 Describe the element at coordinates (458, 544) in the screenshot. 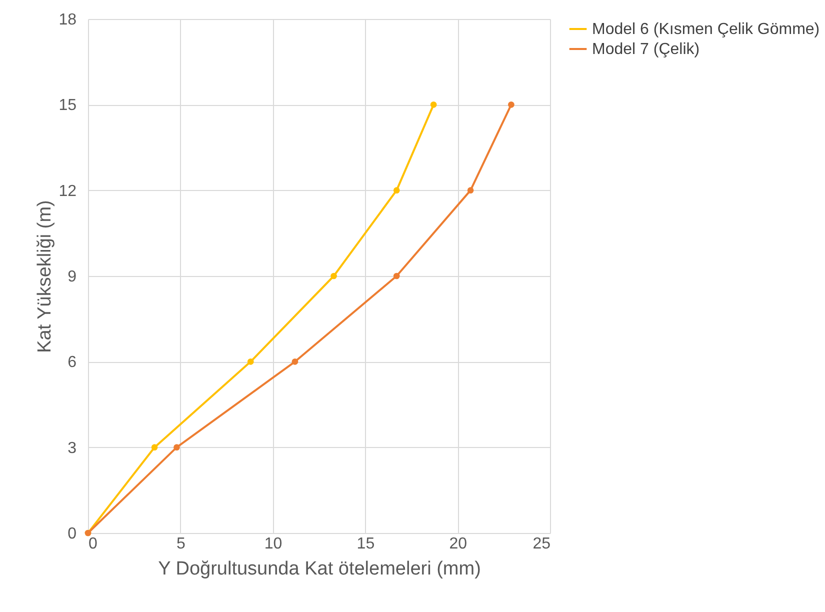

I see `x-tick-label: 20` at that location.